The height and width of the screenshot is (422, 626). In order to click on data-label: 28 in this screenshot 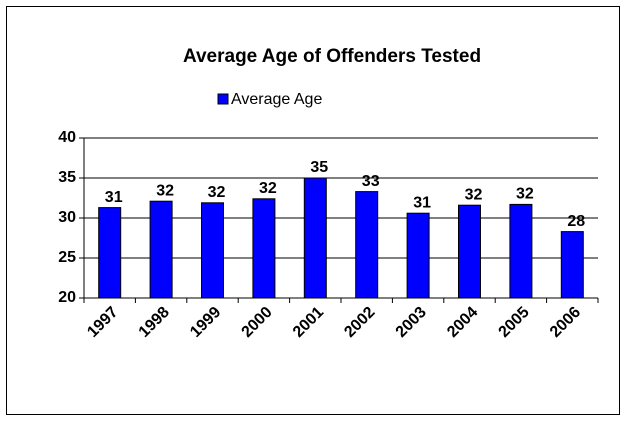, I will do `click(576, 221)`.